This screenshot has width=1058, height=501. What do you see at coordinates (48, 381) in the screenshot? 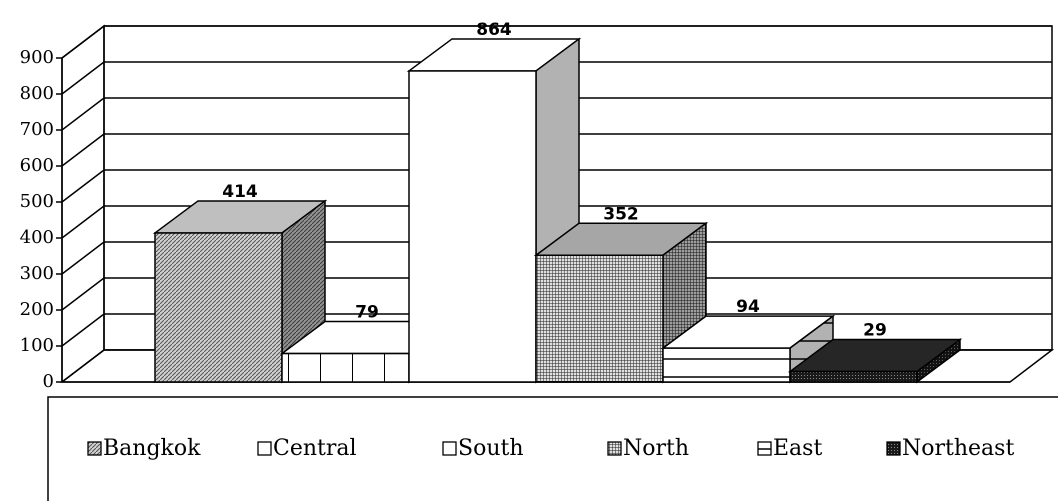
I see `y-tick-label: 0` at bounding box center [48, 381].